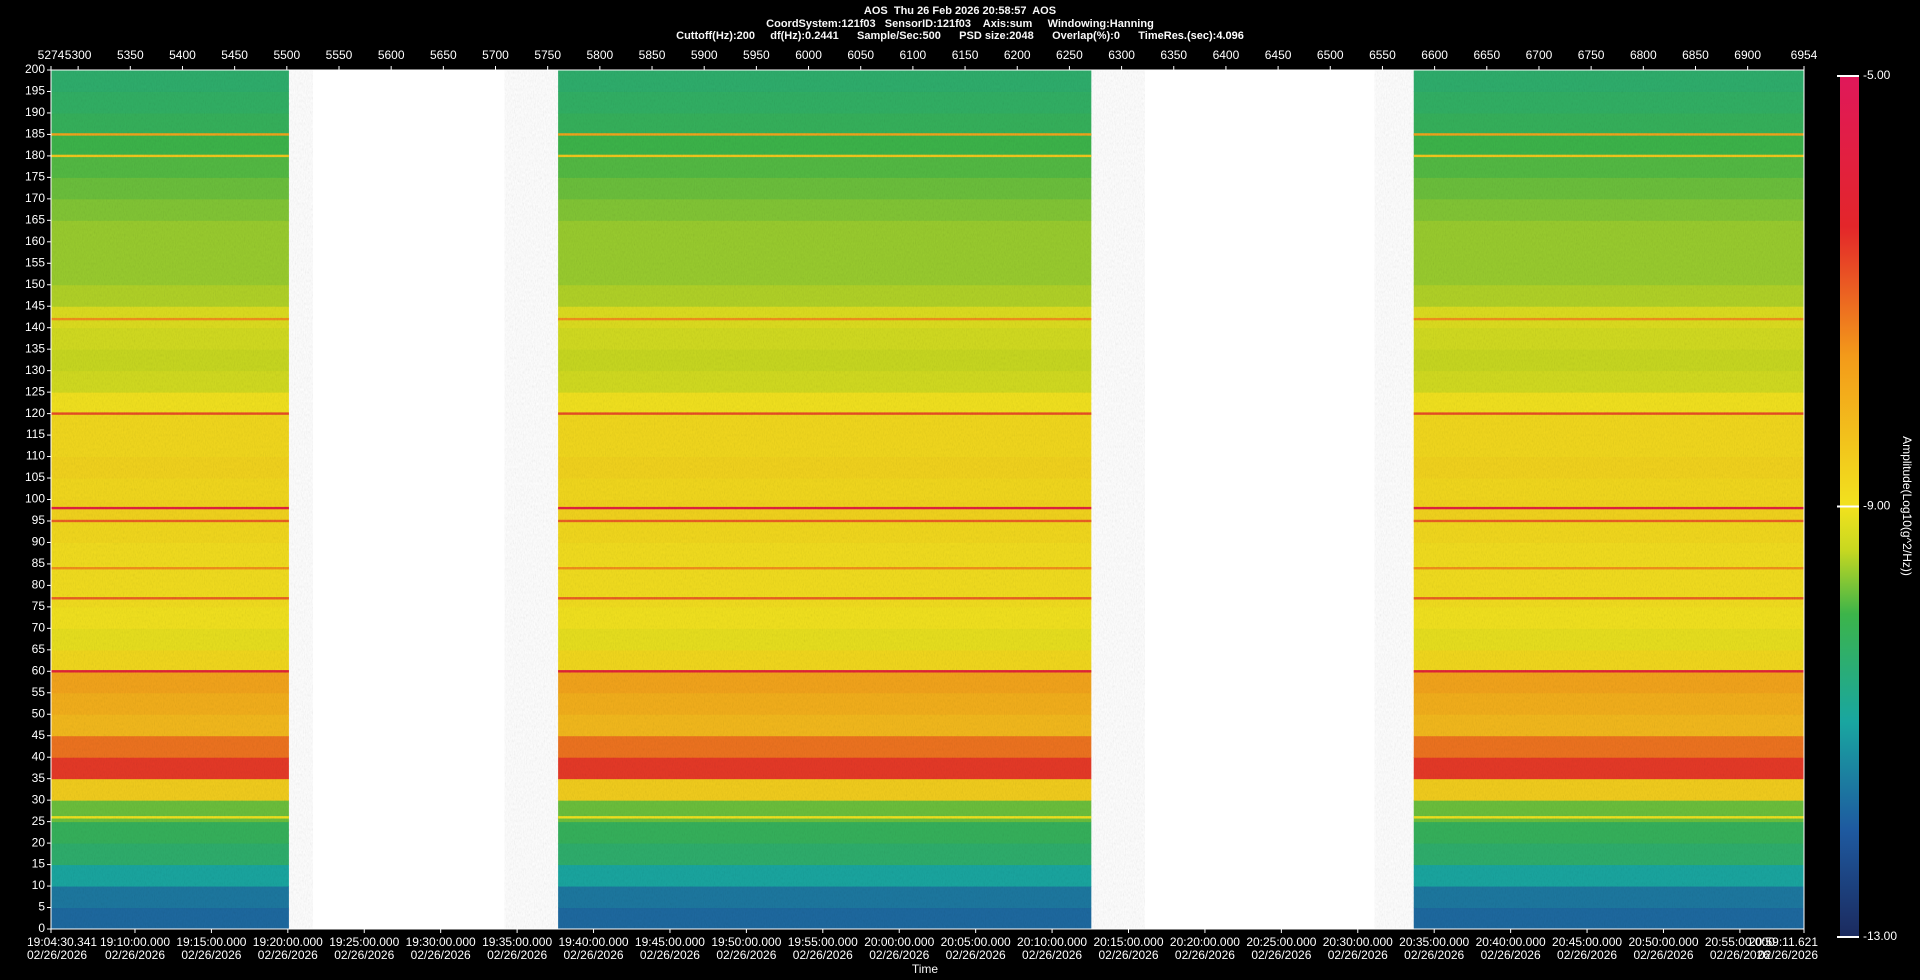 The width and height of the screenshot is (1920, 980). What do you see at coordinates (1740, 942) in the screenshot?
I see `x-tick-label: 20:55:00.000` at bounding box center [1740, 942].